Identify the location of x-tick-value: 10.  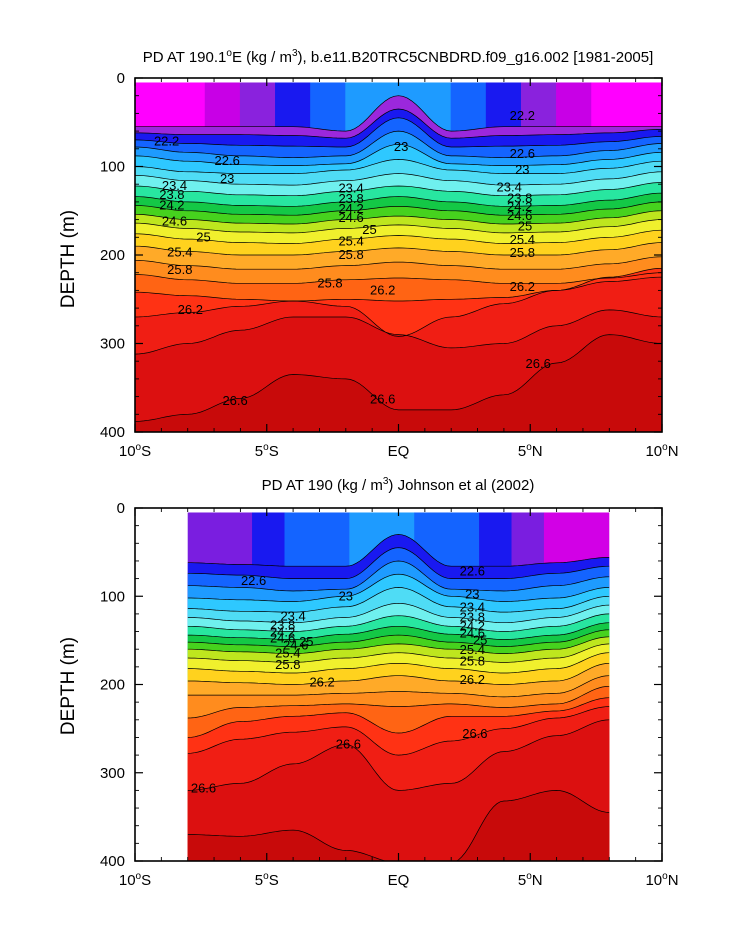
(127, 880).